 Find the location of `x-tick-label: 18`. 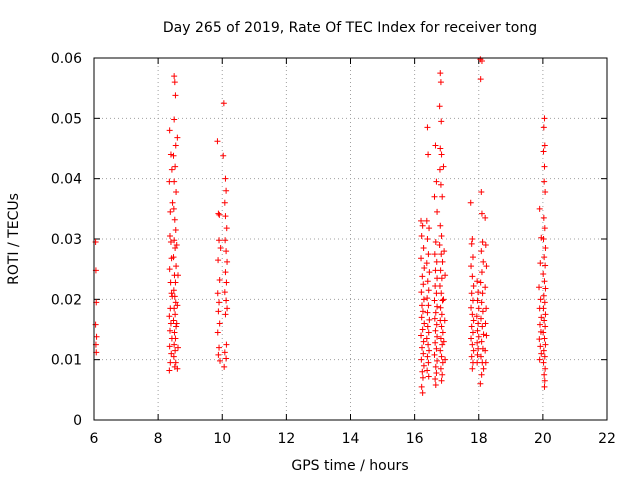

x-tick-label: 18 is located at coordinates (479, 439).